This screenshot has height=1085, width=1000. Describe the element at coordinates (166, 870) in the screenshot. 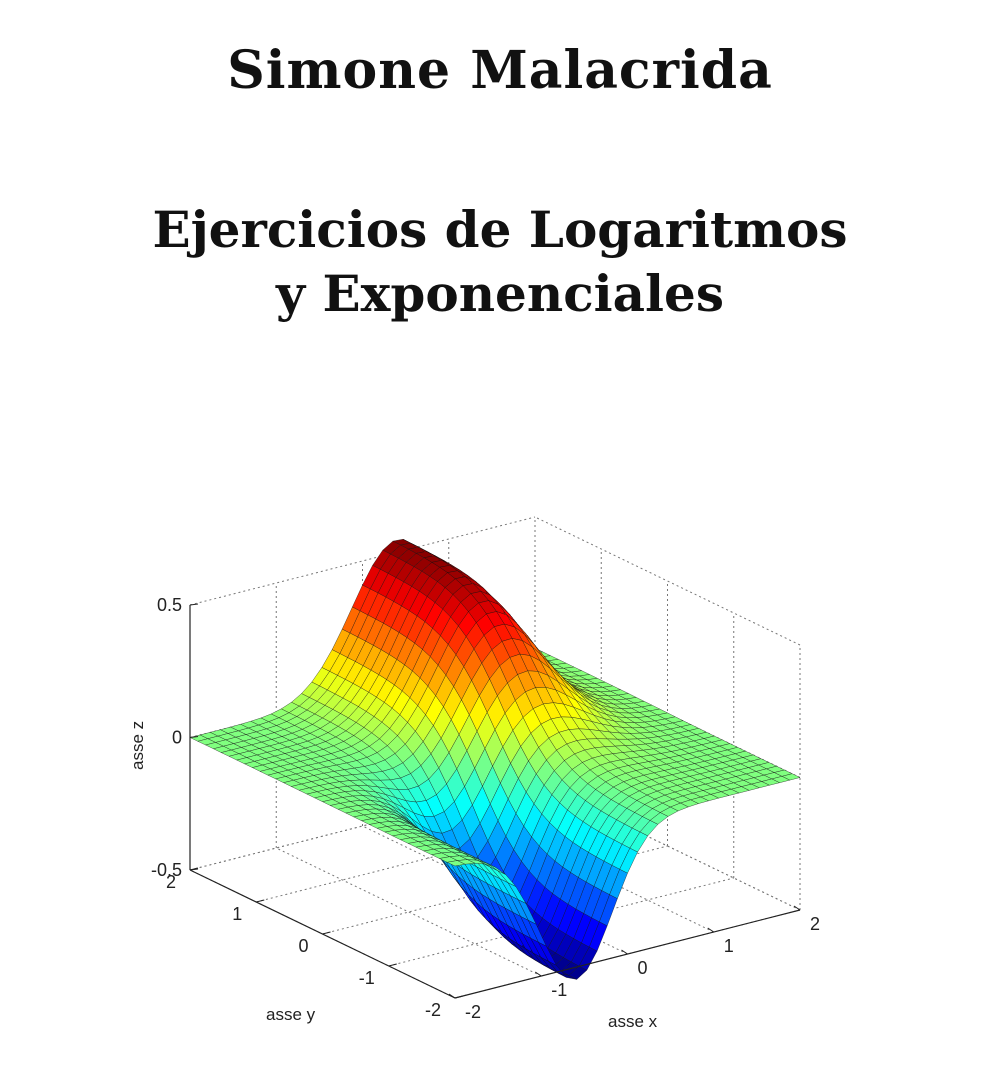

I see `z-tick-label: -0.5` at that location.